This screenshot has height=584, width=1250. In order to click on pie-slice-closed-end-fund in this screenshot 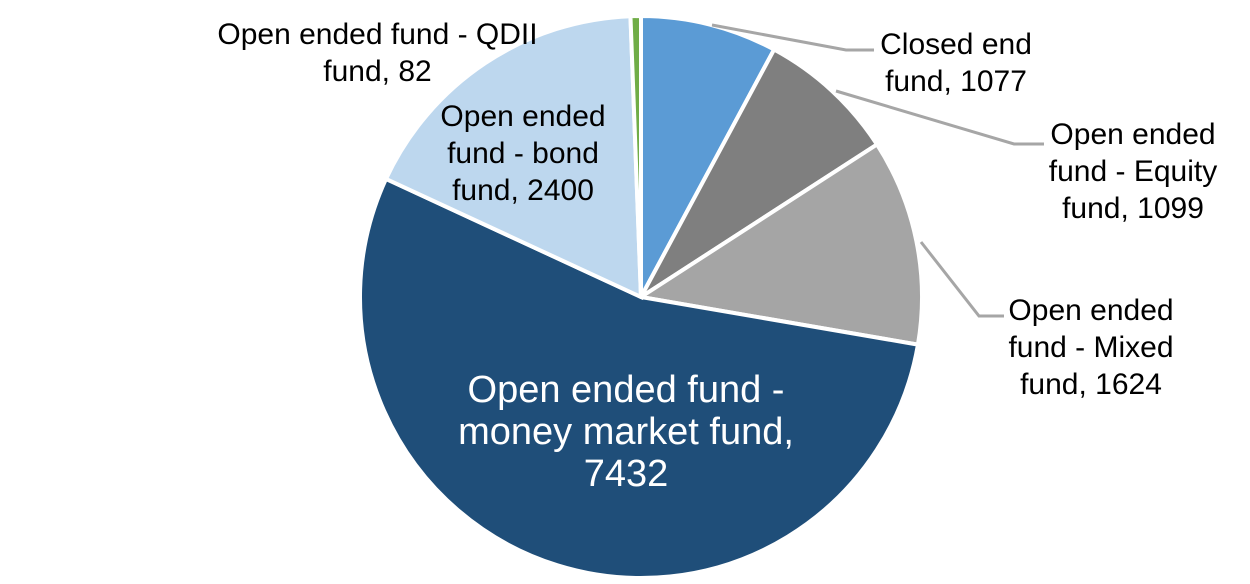, I will do `click(708, 155)`.